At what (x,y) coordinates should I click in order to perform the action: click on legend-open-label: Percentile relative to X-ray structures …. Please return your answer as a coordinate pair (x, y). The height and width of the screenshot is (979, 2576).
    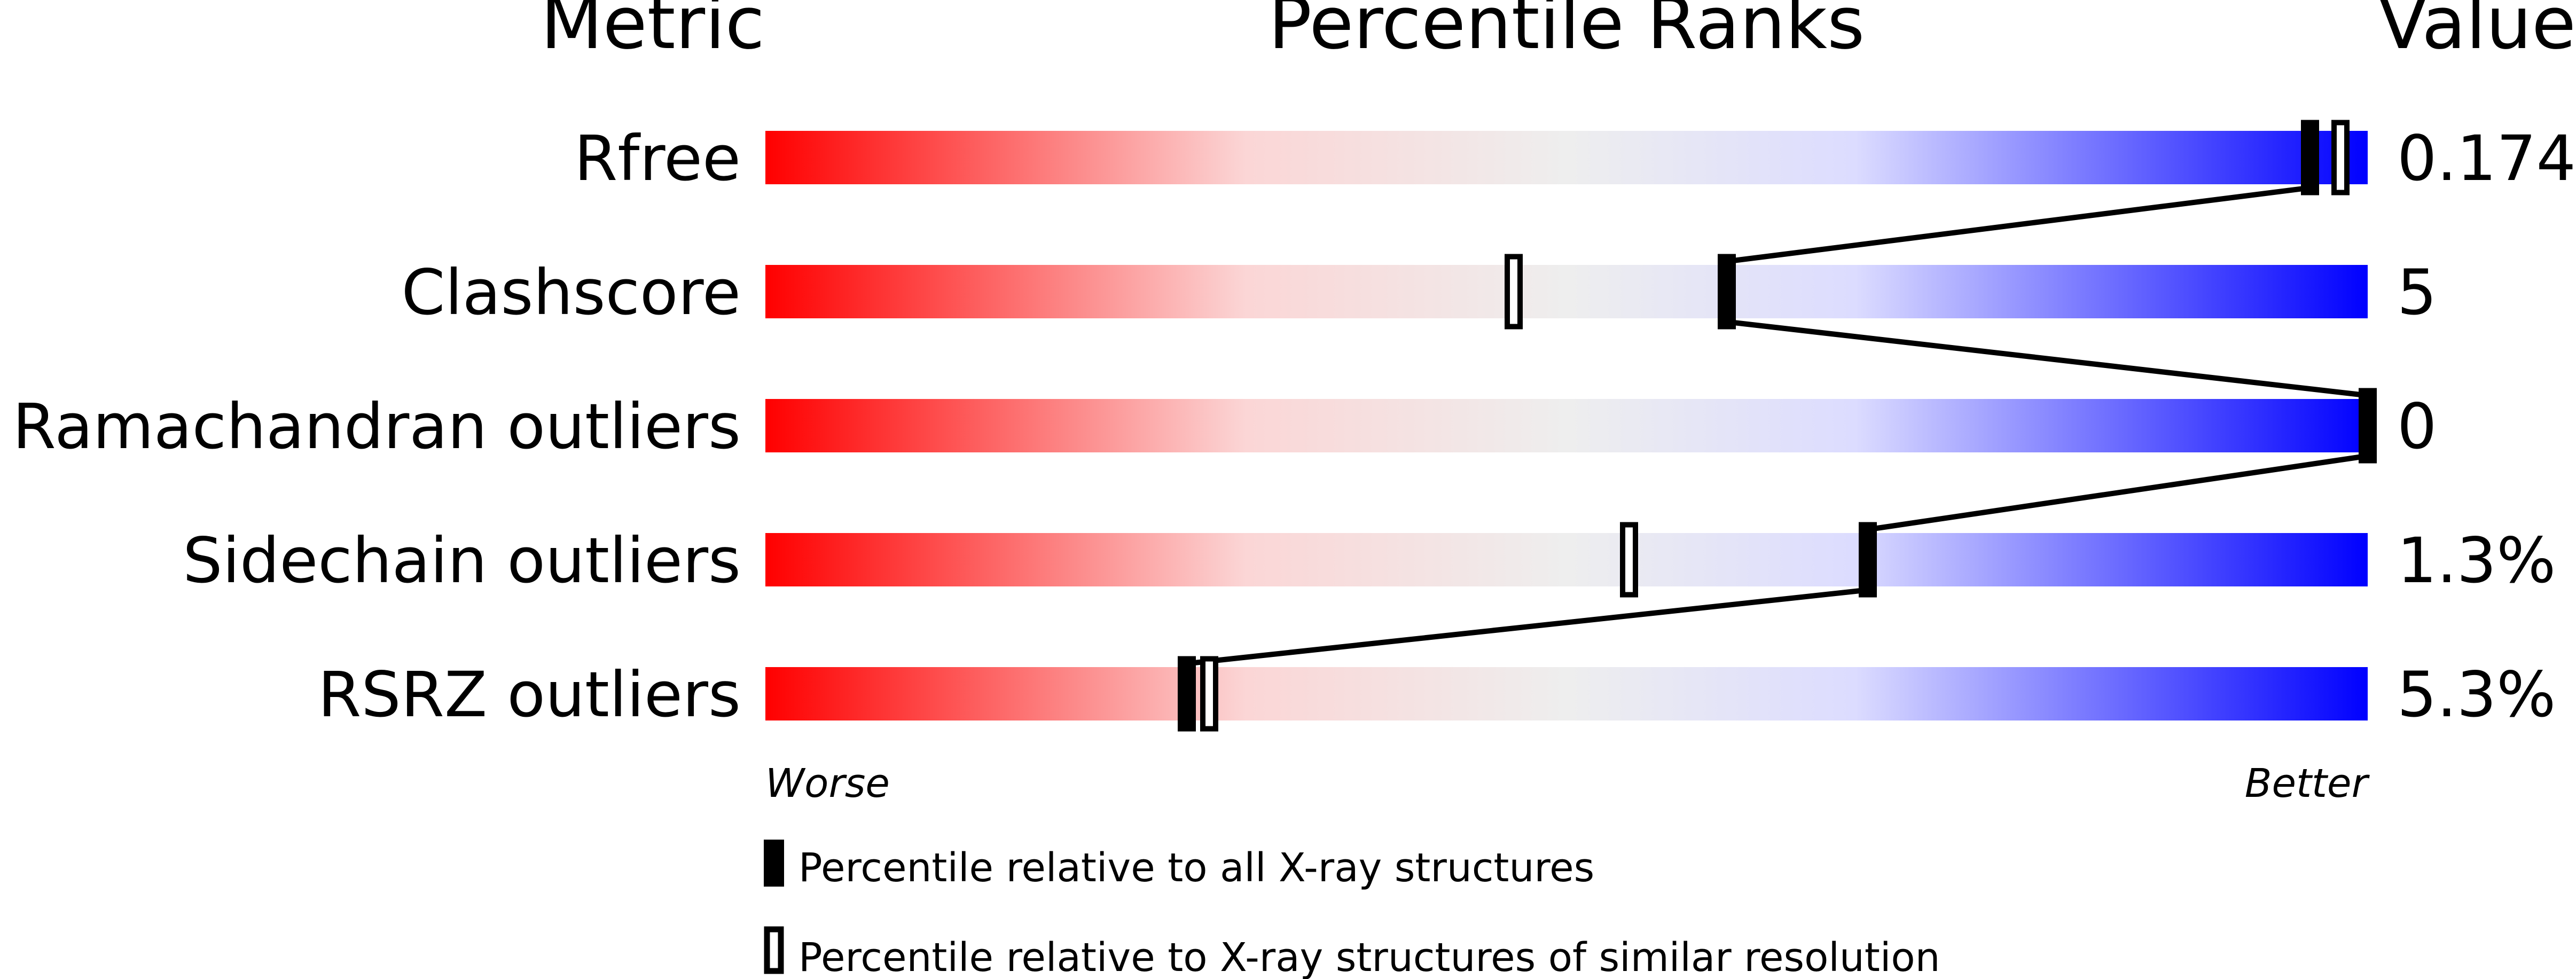
    Looking at the image, I should click on (1369, 957).